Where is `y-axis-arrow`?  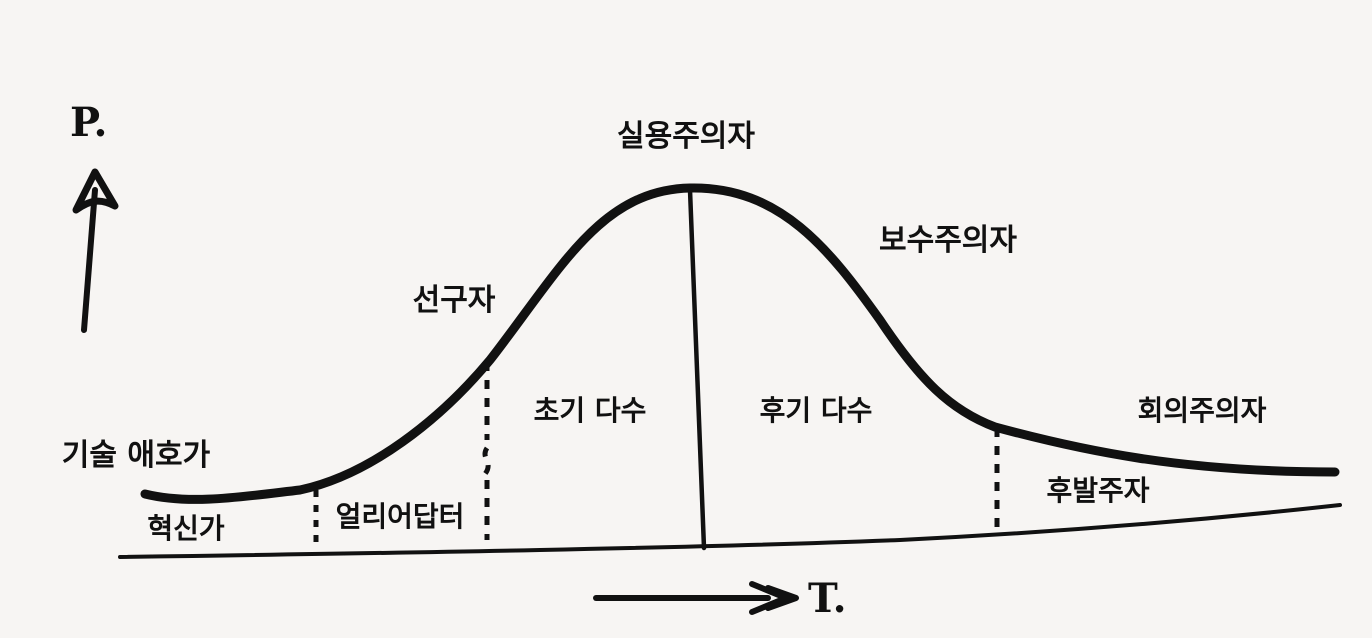
y-axis-arrow is located at coordinates (95, 250).